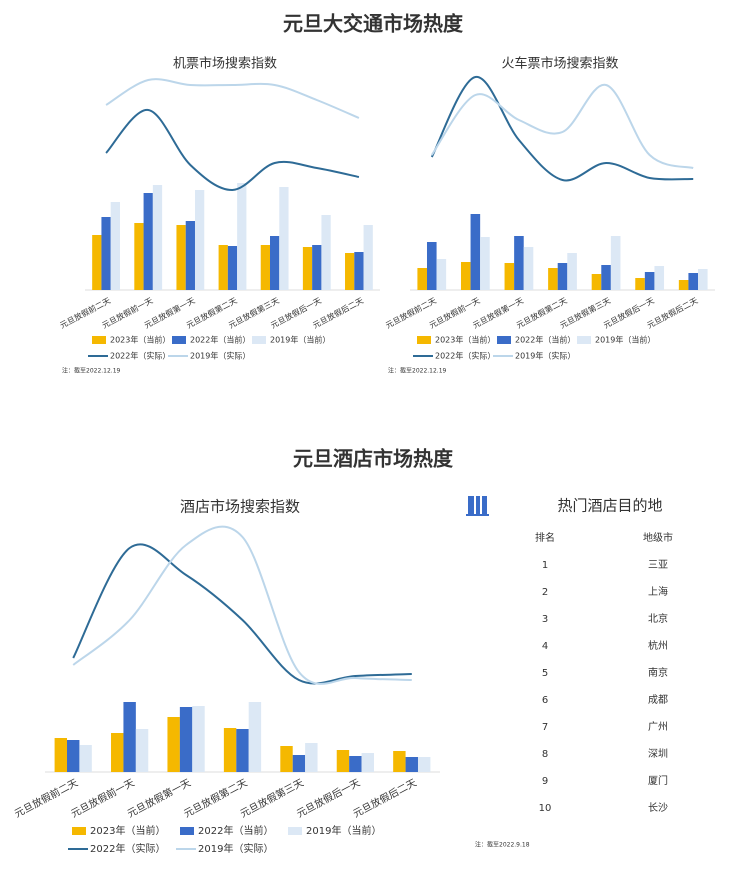 Image resolution: width=747 pixels, height=889 pixels. I want to click on table-cell: 10, so click(545, 808).